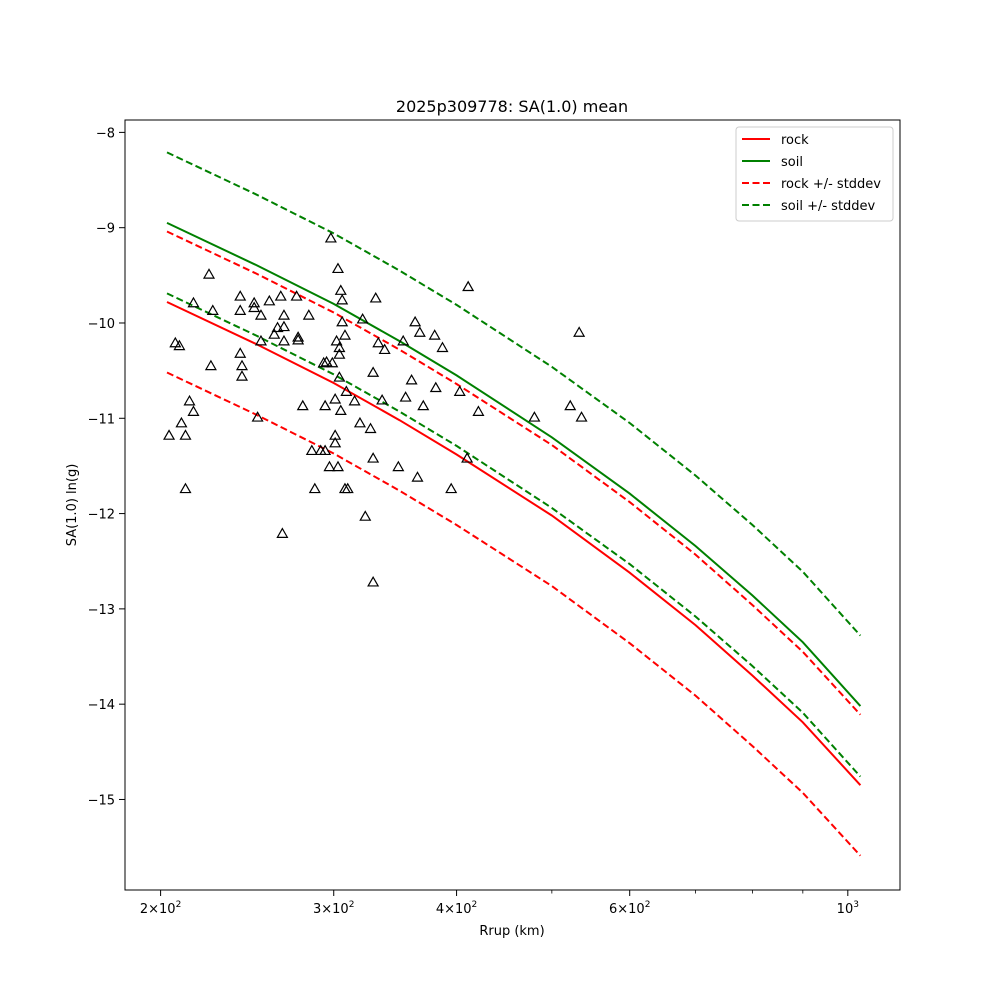 This screenshot has height=1004, width=1000. What do you see at coordinates (72, 505) in the screenshot?
I see `y-axis-label: SA(1.0) ln(g)` at bounding box center [72, 505].